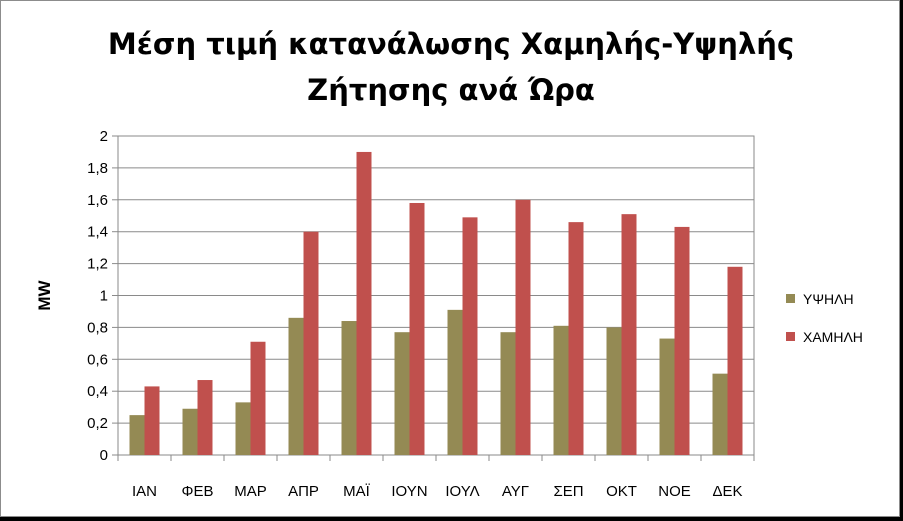  Describe the element at coordinates (250, 491) in the screenshot. I see `x-tick-label: ΜΑΡ` at that location.